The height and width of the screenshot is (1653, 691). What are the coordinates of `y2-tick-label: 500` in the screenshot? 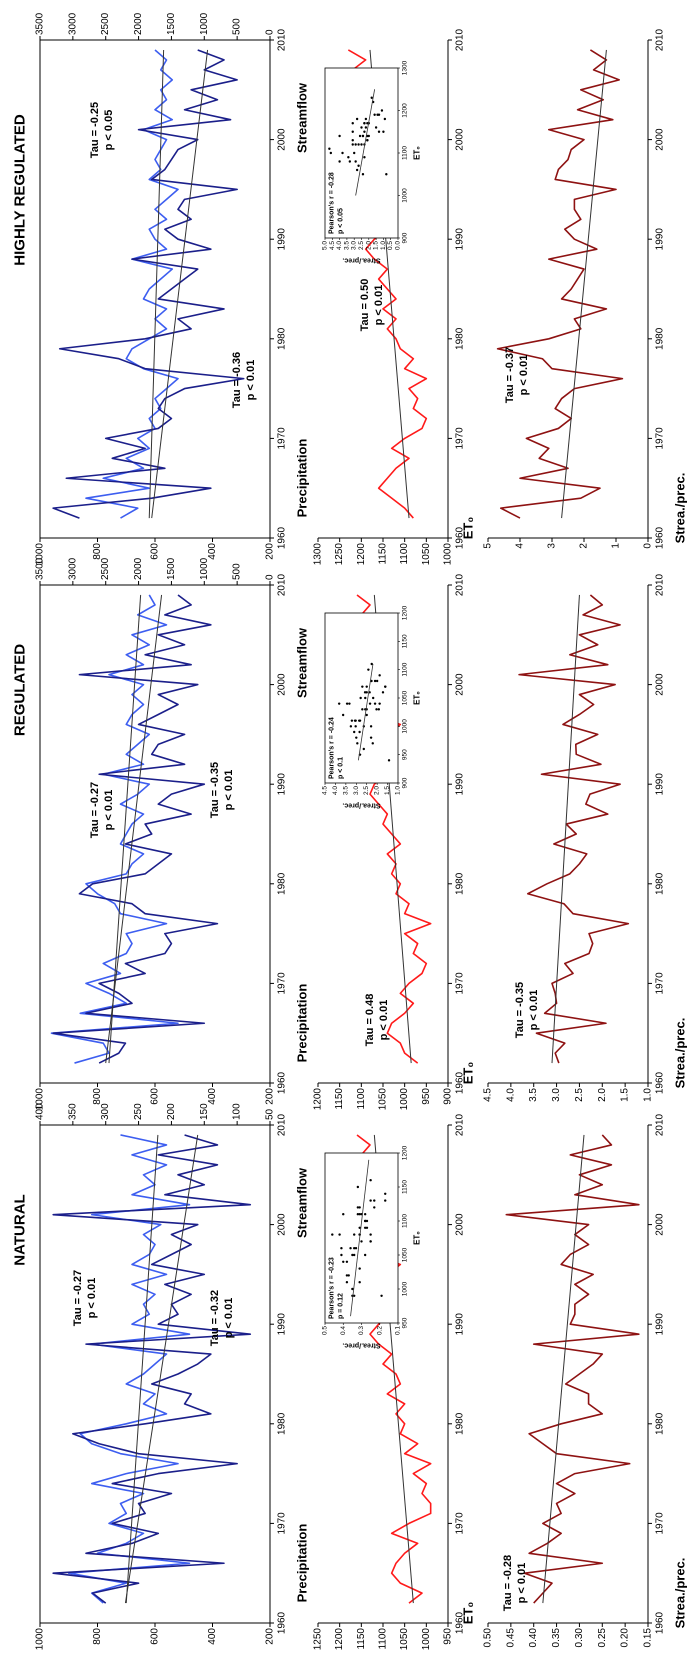 It's located at (237, 26).